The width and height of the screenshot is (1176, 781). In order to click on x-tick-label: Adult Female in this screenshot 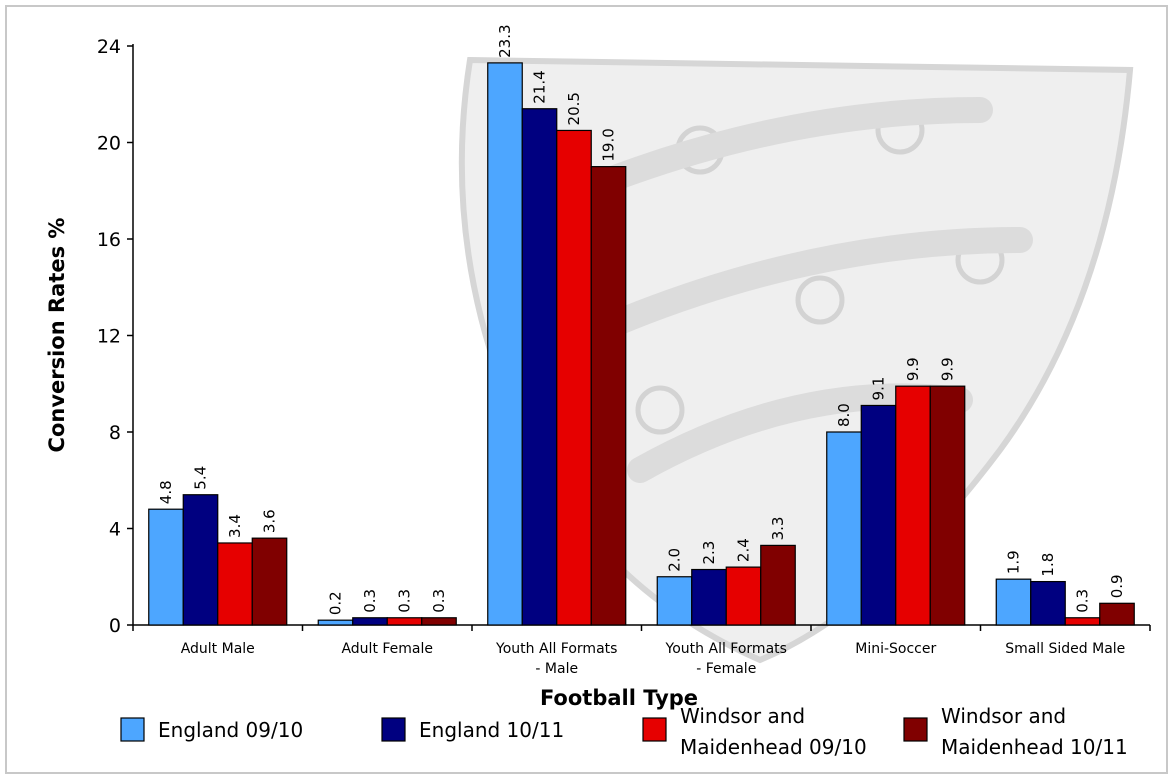, I will do `click(387, 649)`.